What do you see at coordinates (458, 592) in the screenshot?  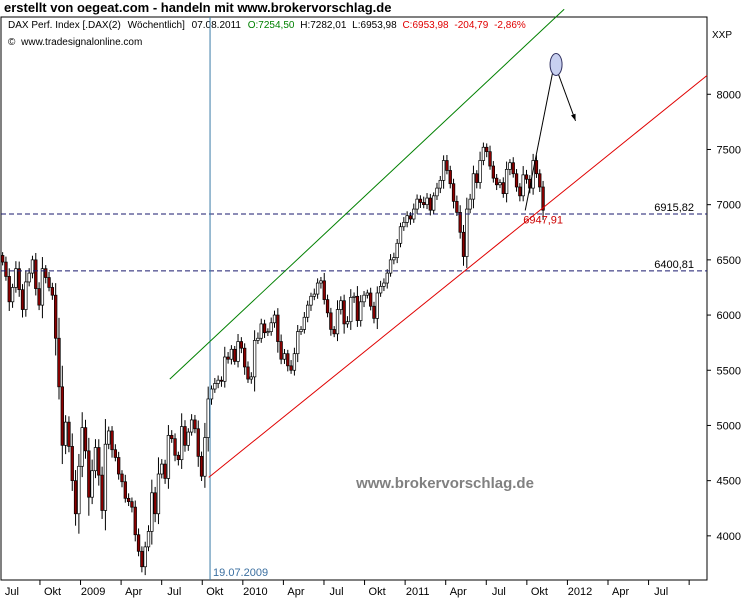 I see `x-tick-label: Apr` at bounding box center [458, 592].